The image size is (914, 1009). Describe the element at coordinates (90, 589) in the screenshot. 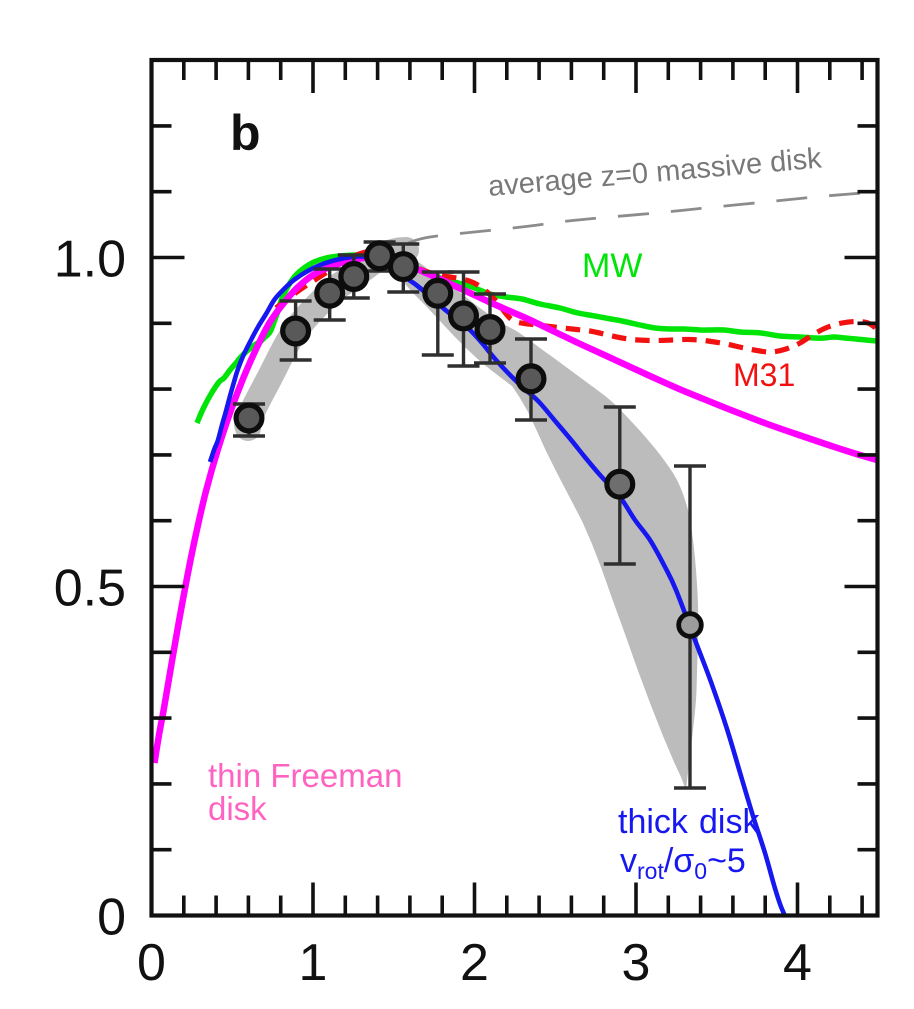

I see `svg-text: 0.5` at that location.